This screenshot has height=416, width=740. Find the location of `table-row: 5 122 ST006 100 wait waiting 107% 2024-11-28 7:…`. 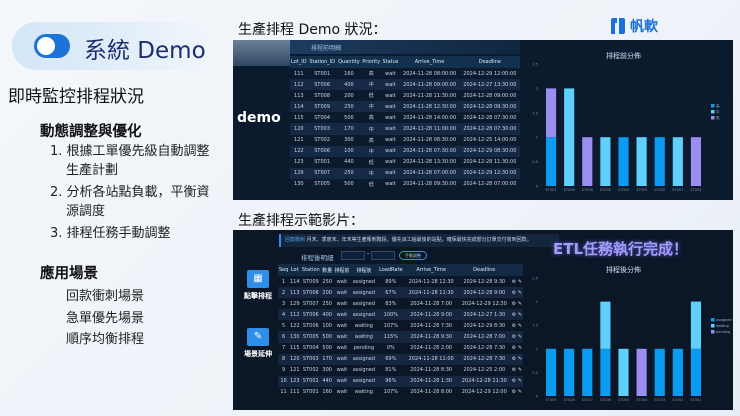

table-row: 5 122 ST006 100 wait waiting 107% 2024-11-28 7:… is located at coordinates (400, 325).